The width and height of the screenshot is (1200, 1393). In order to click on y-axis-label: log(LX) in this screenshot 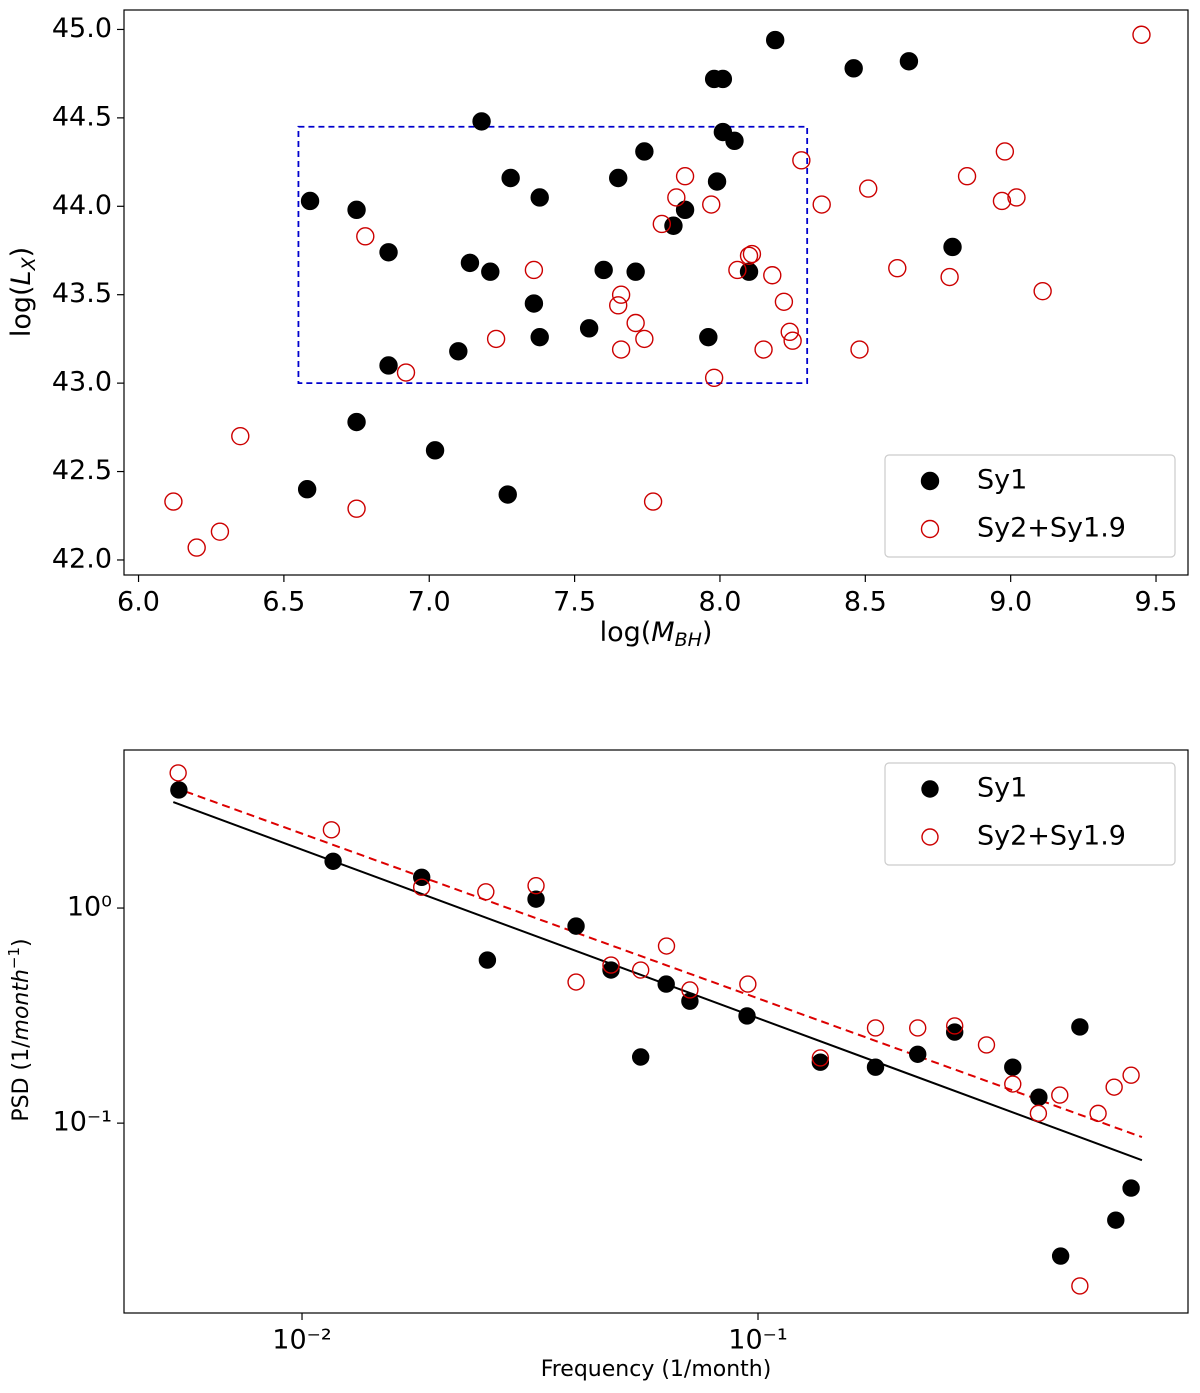, I will do `click(23, 292)`.